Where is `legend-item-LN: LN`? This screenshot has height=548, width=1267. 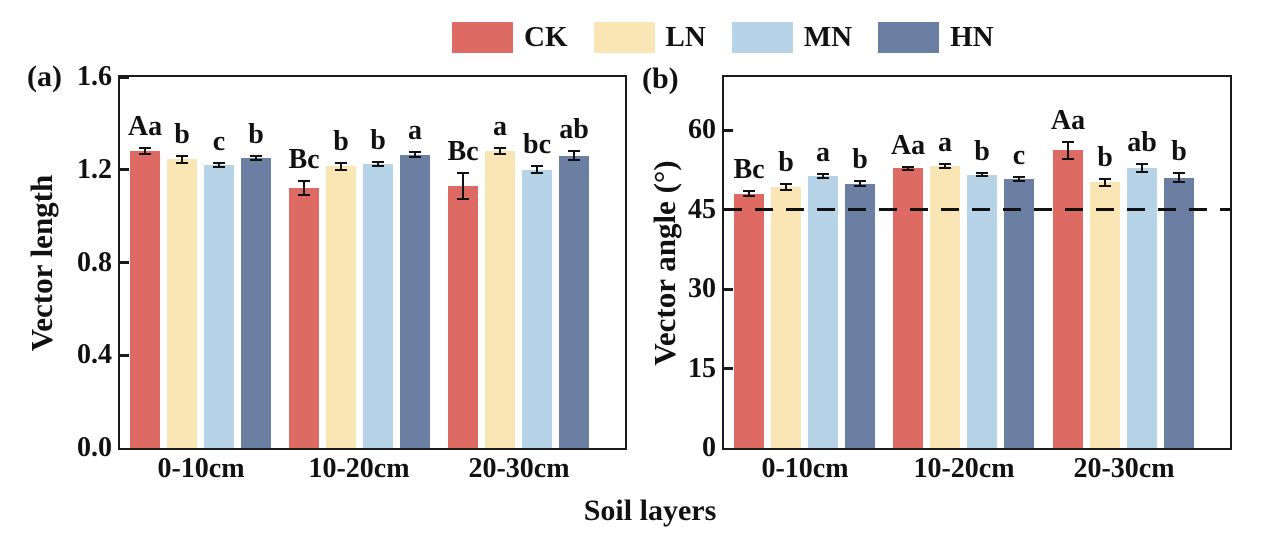 legend-item-LN: LN is located at coordinates (649, 37).